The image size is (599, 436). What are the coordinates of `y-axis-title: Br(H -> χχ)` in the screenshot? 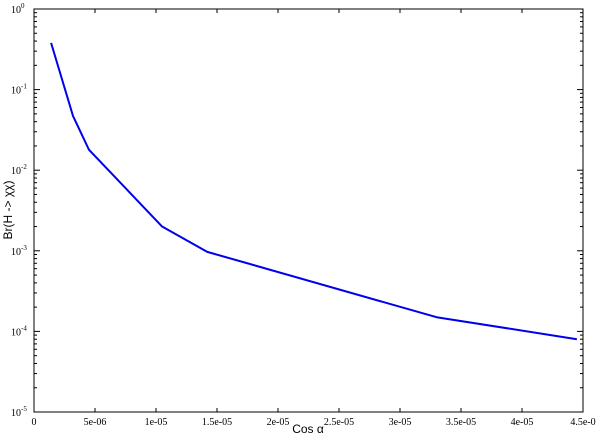 It's located at (8, 210).